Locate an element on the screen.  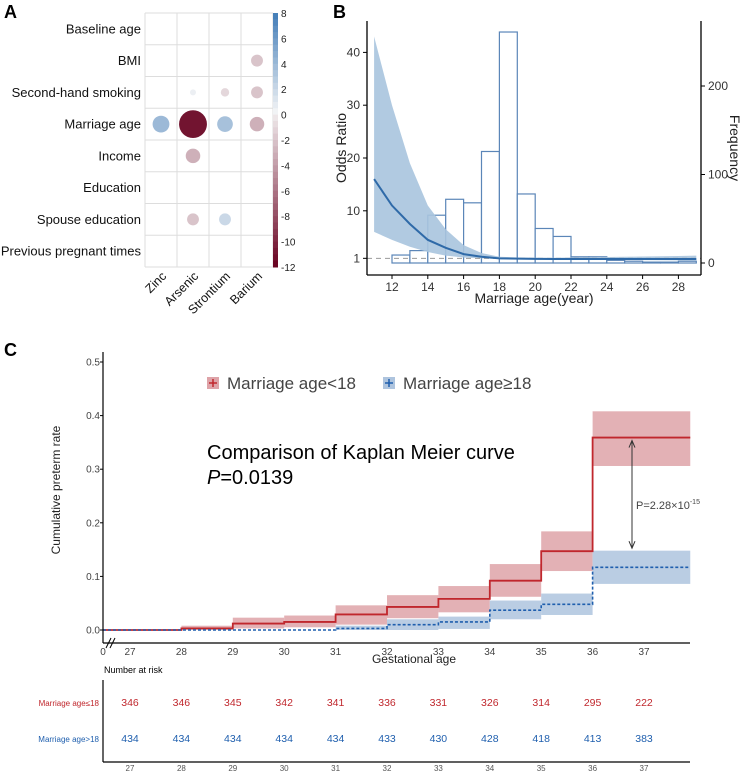
x-axis-title: Marriage age(year) is located at coordinates (533, 298).